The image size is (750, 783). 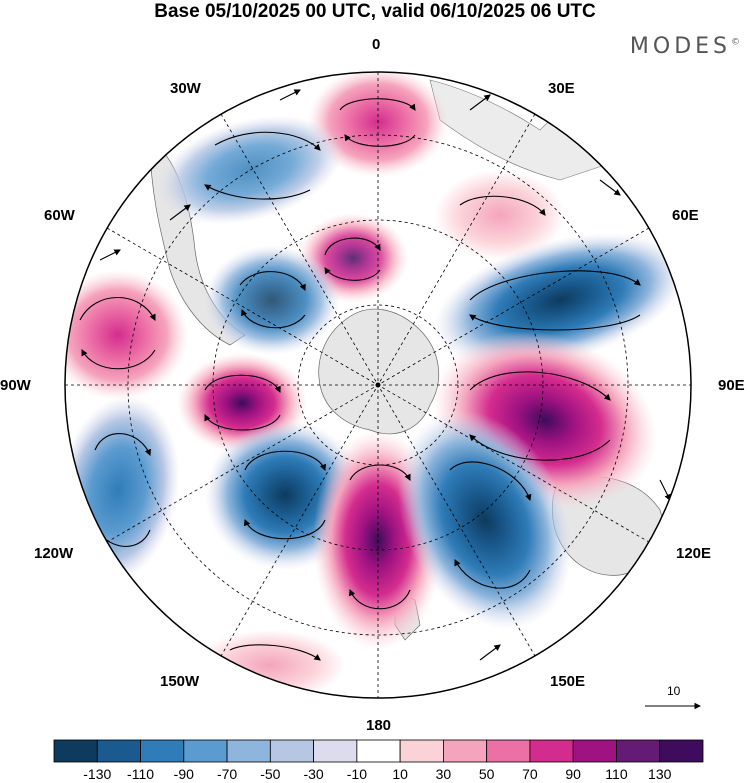 I want to click on colorbar-tick-label: -50, so click(x=270, y=774).